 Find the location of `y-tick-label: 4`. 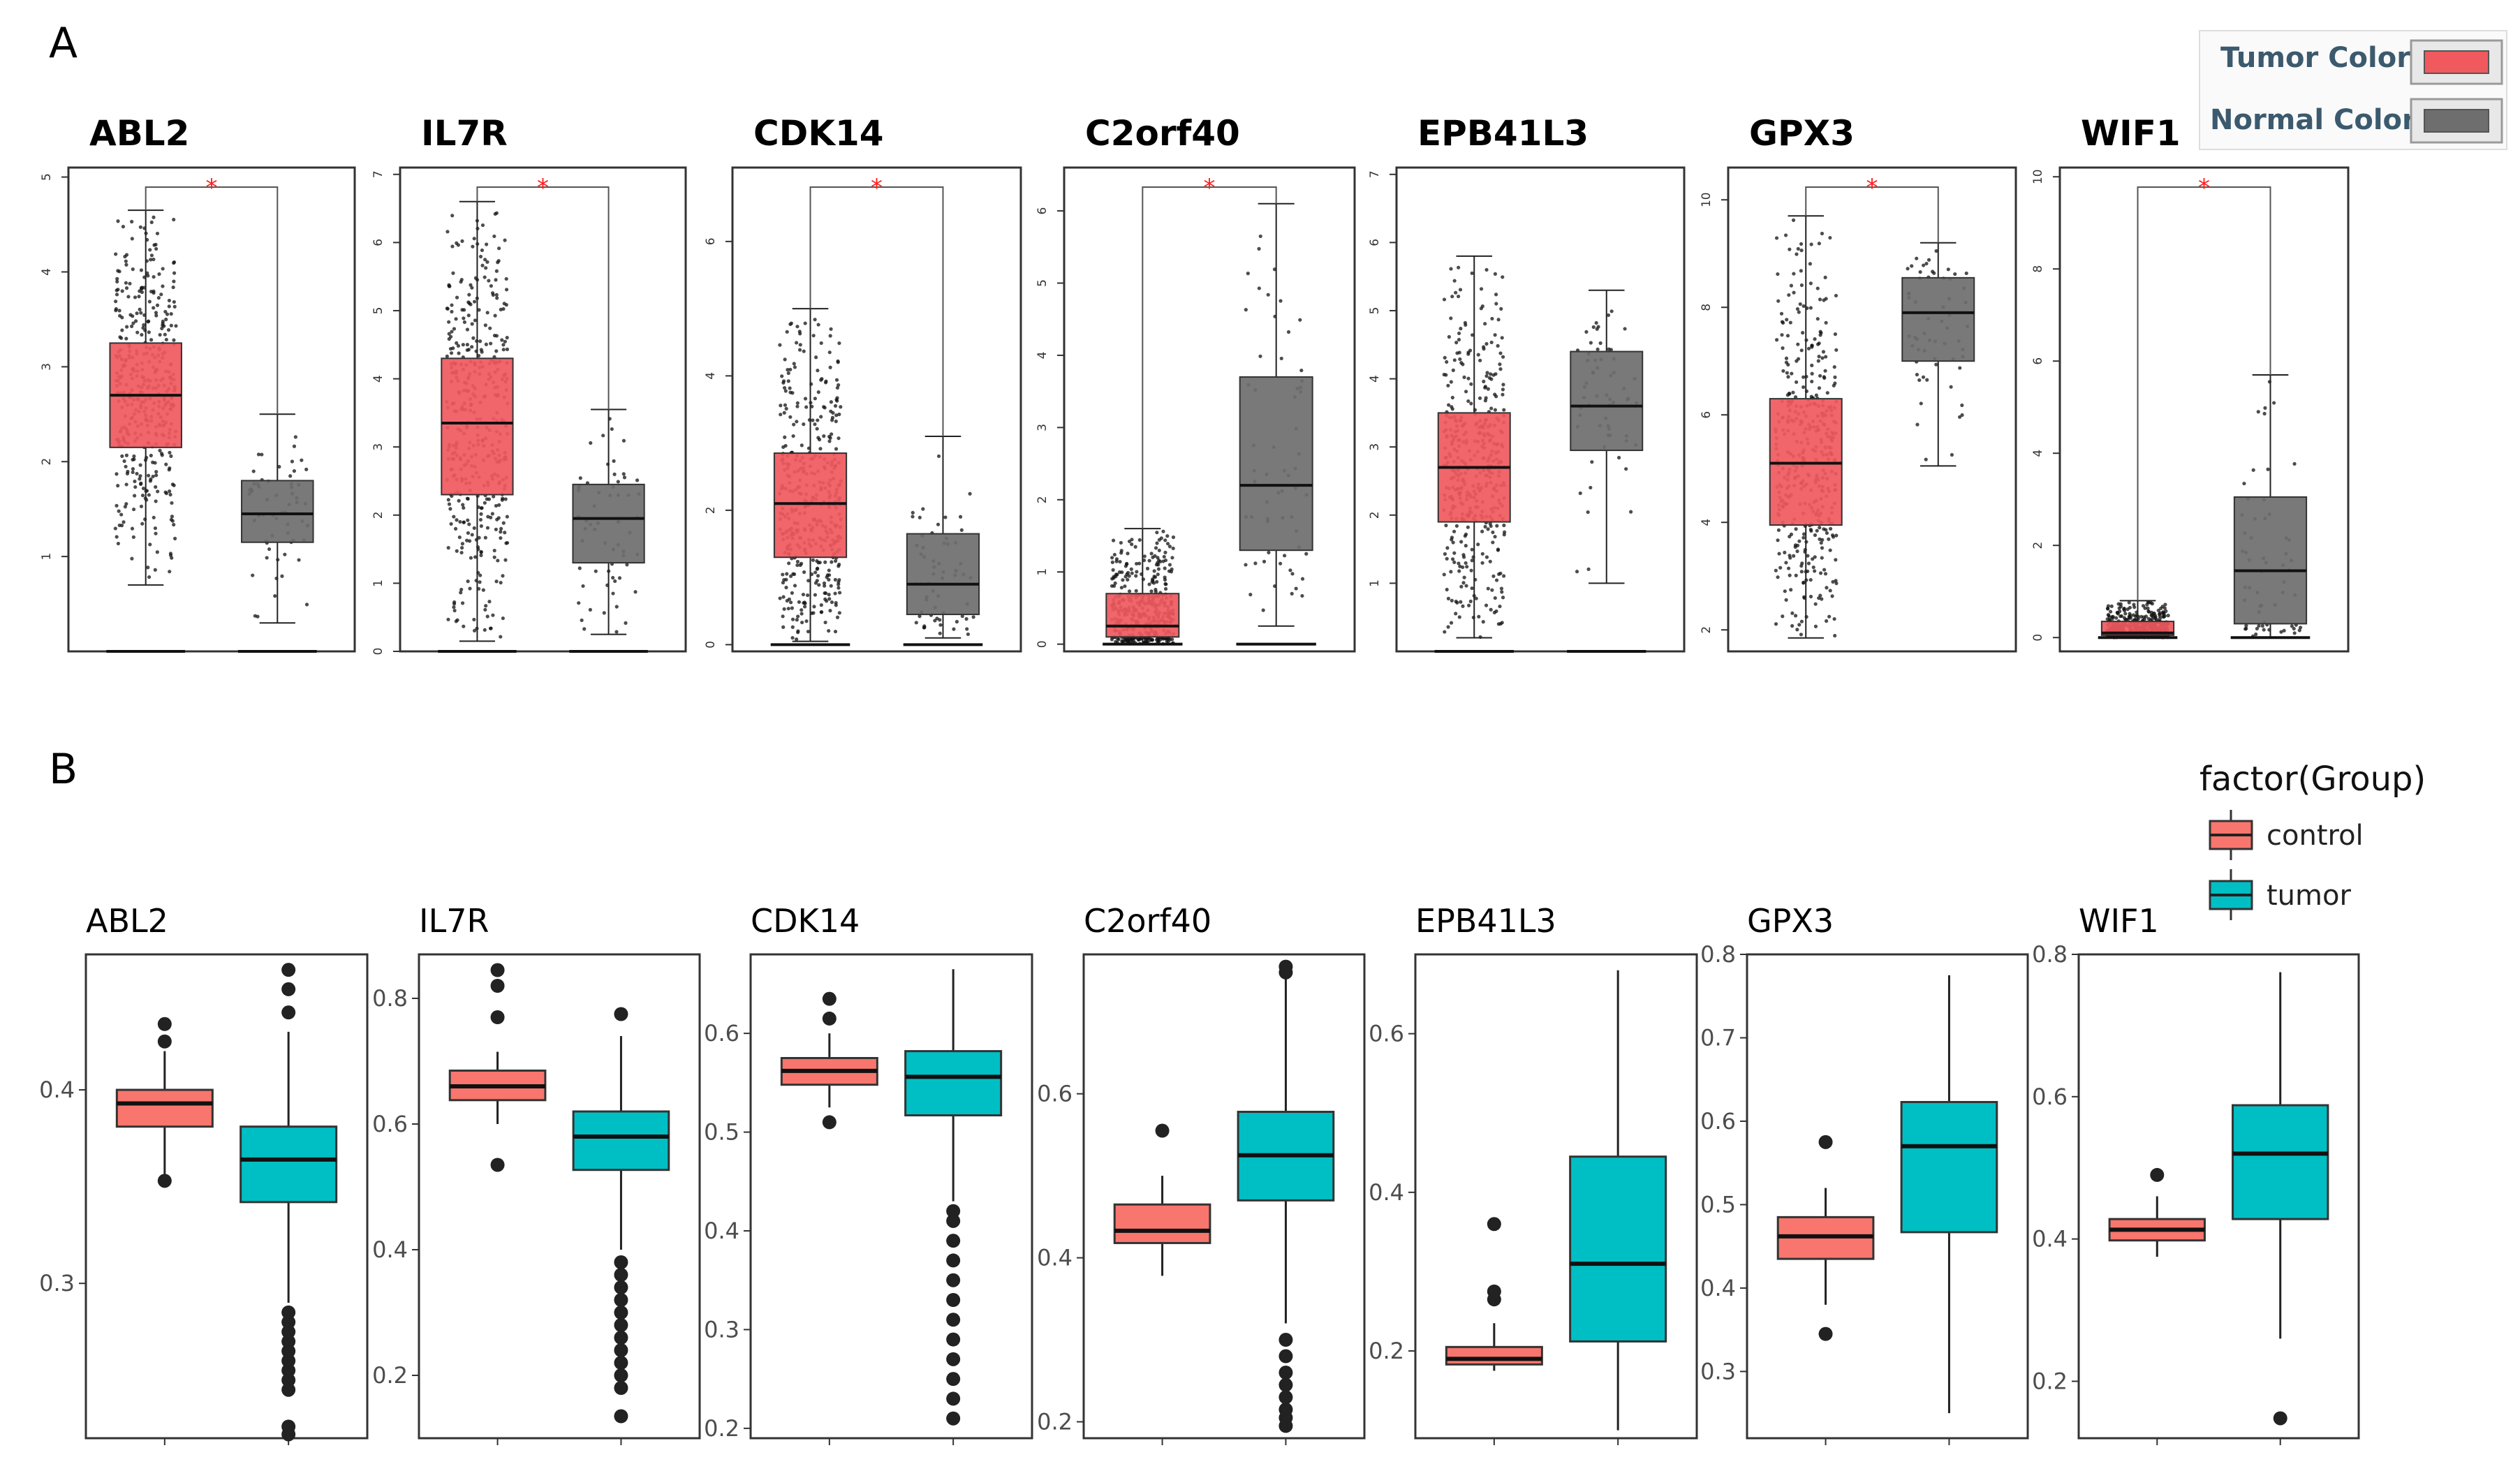

y-tick-label: 4 is located at coordinates (47, 272).